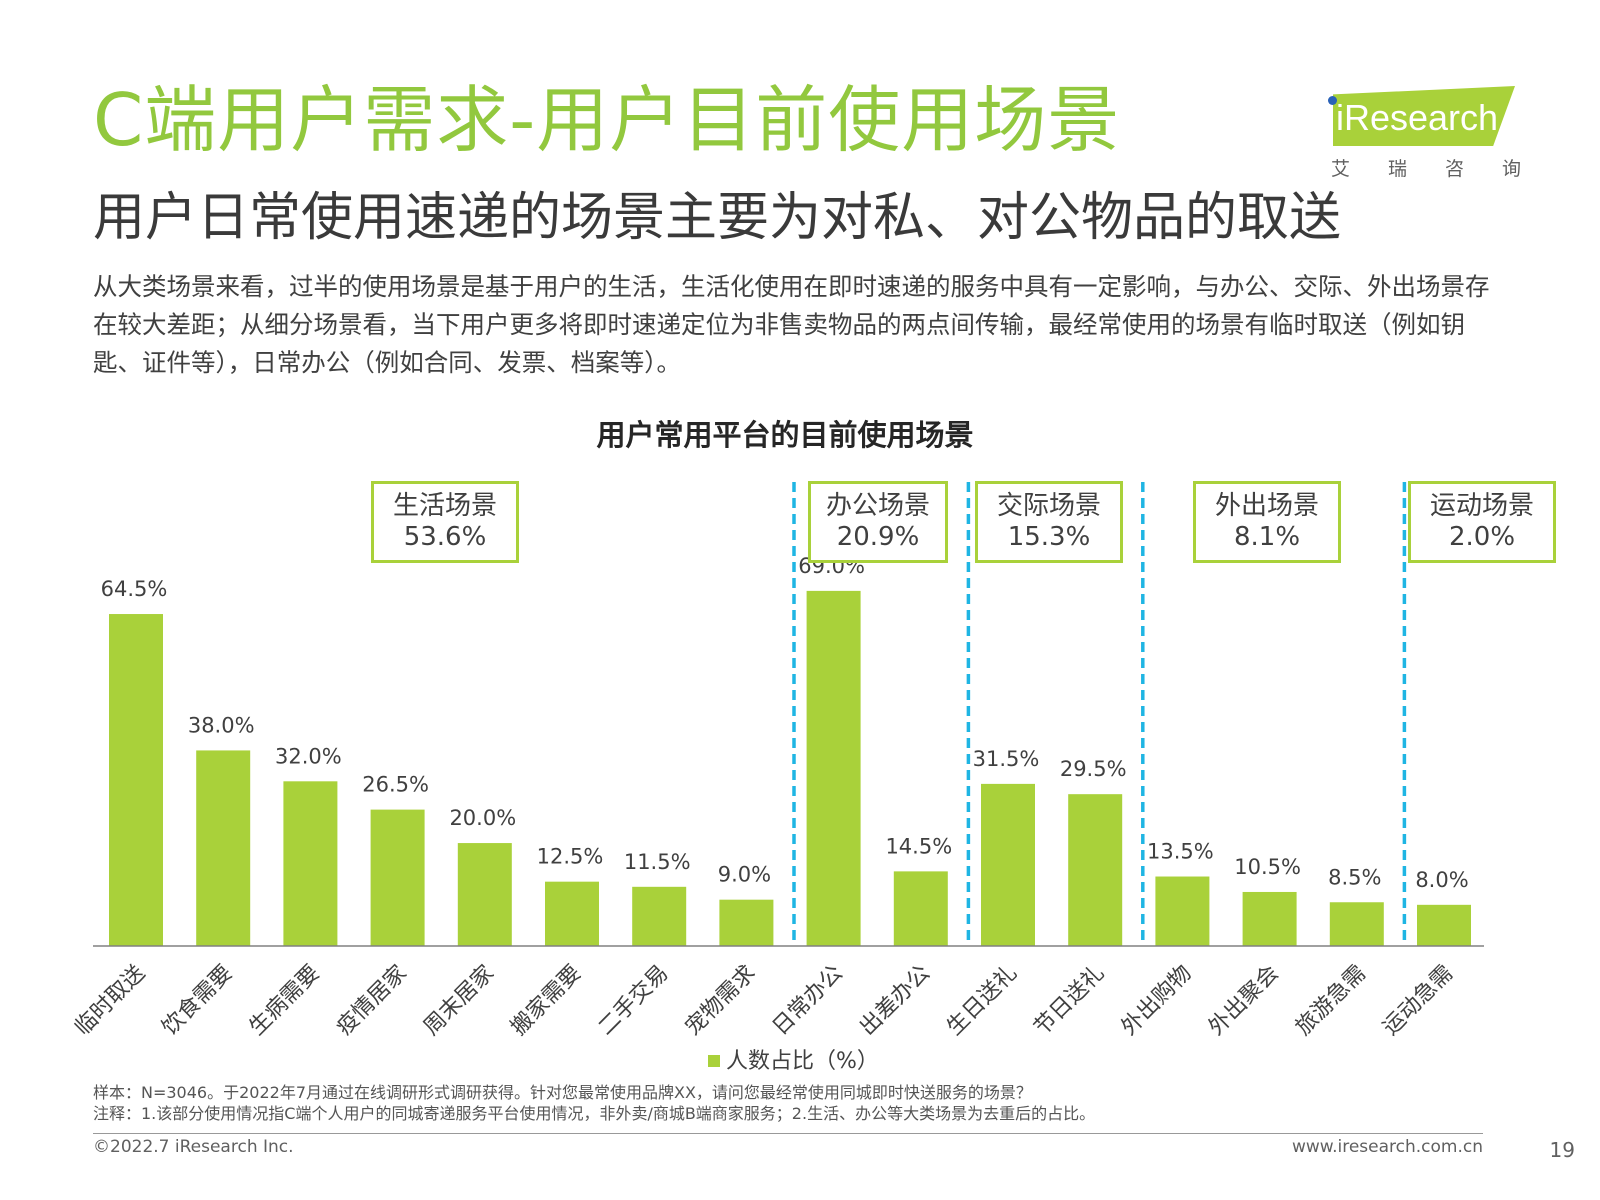  I want to click on bar-value-label: 31.5%, so click(1006, 759).